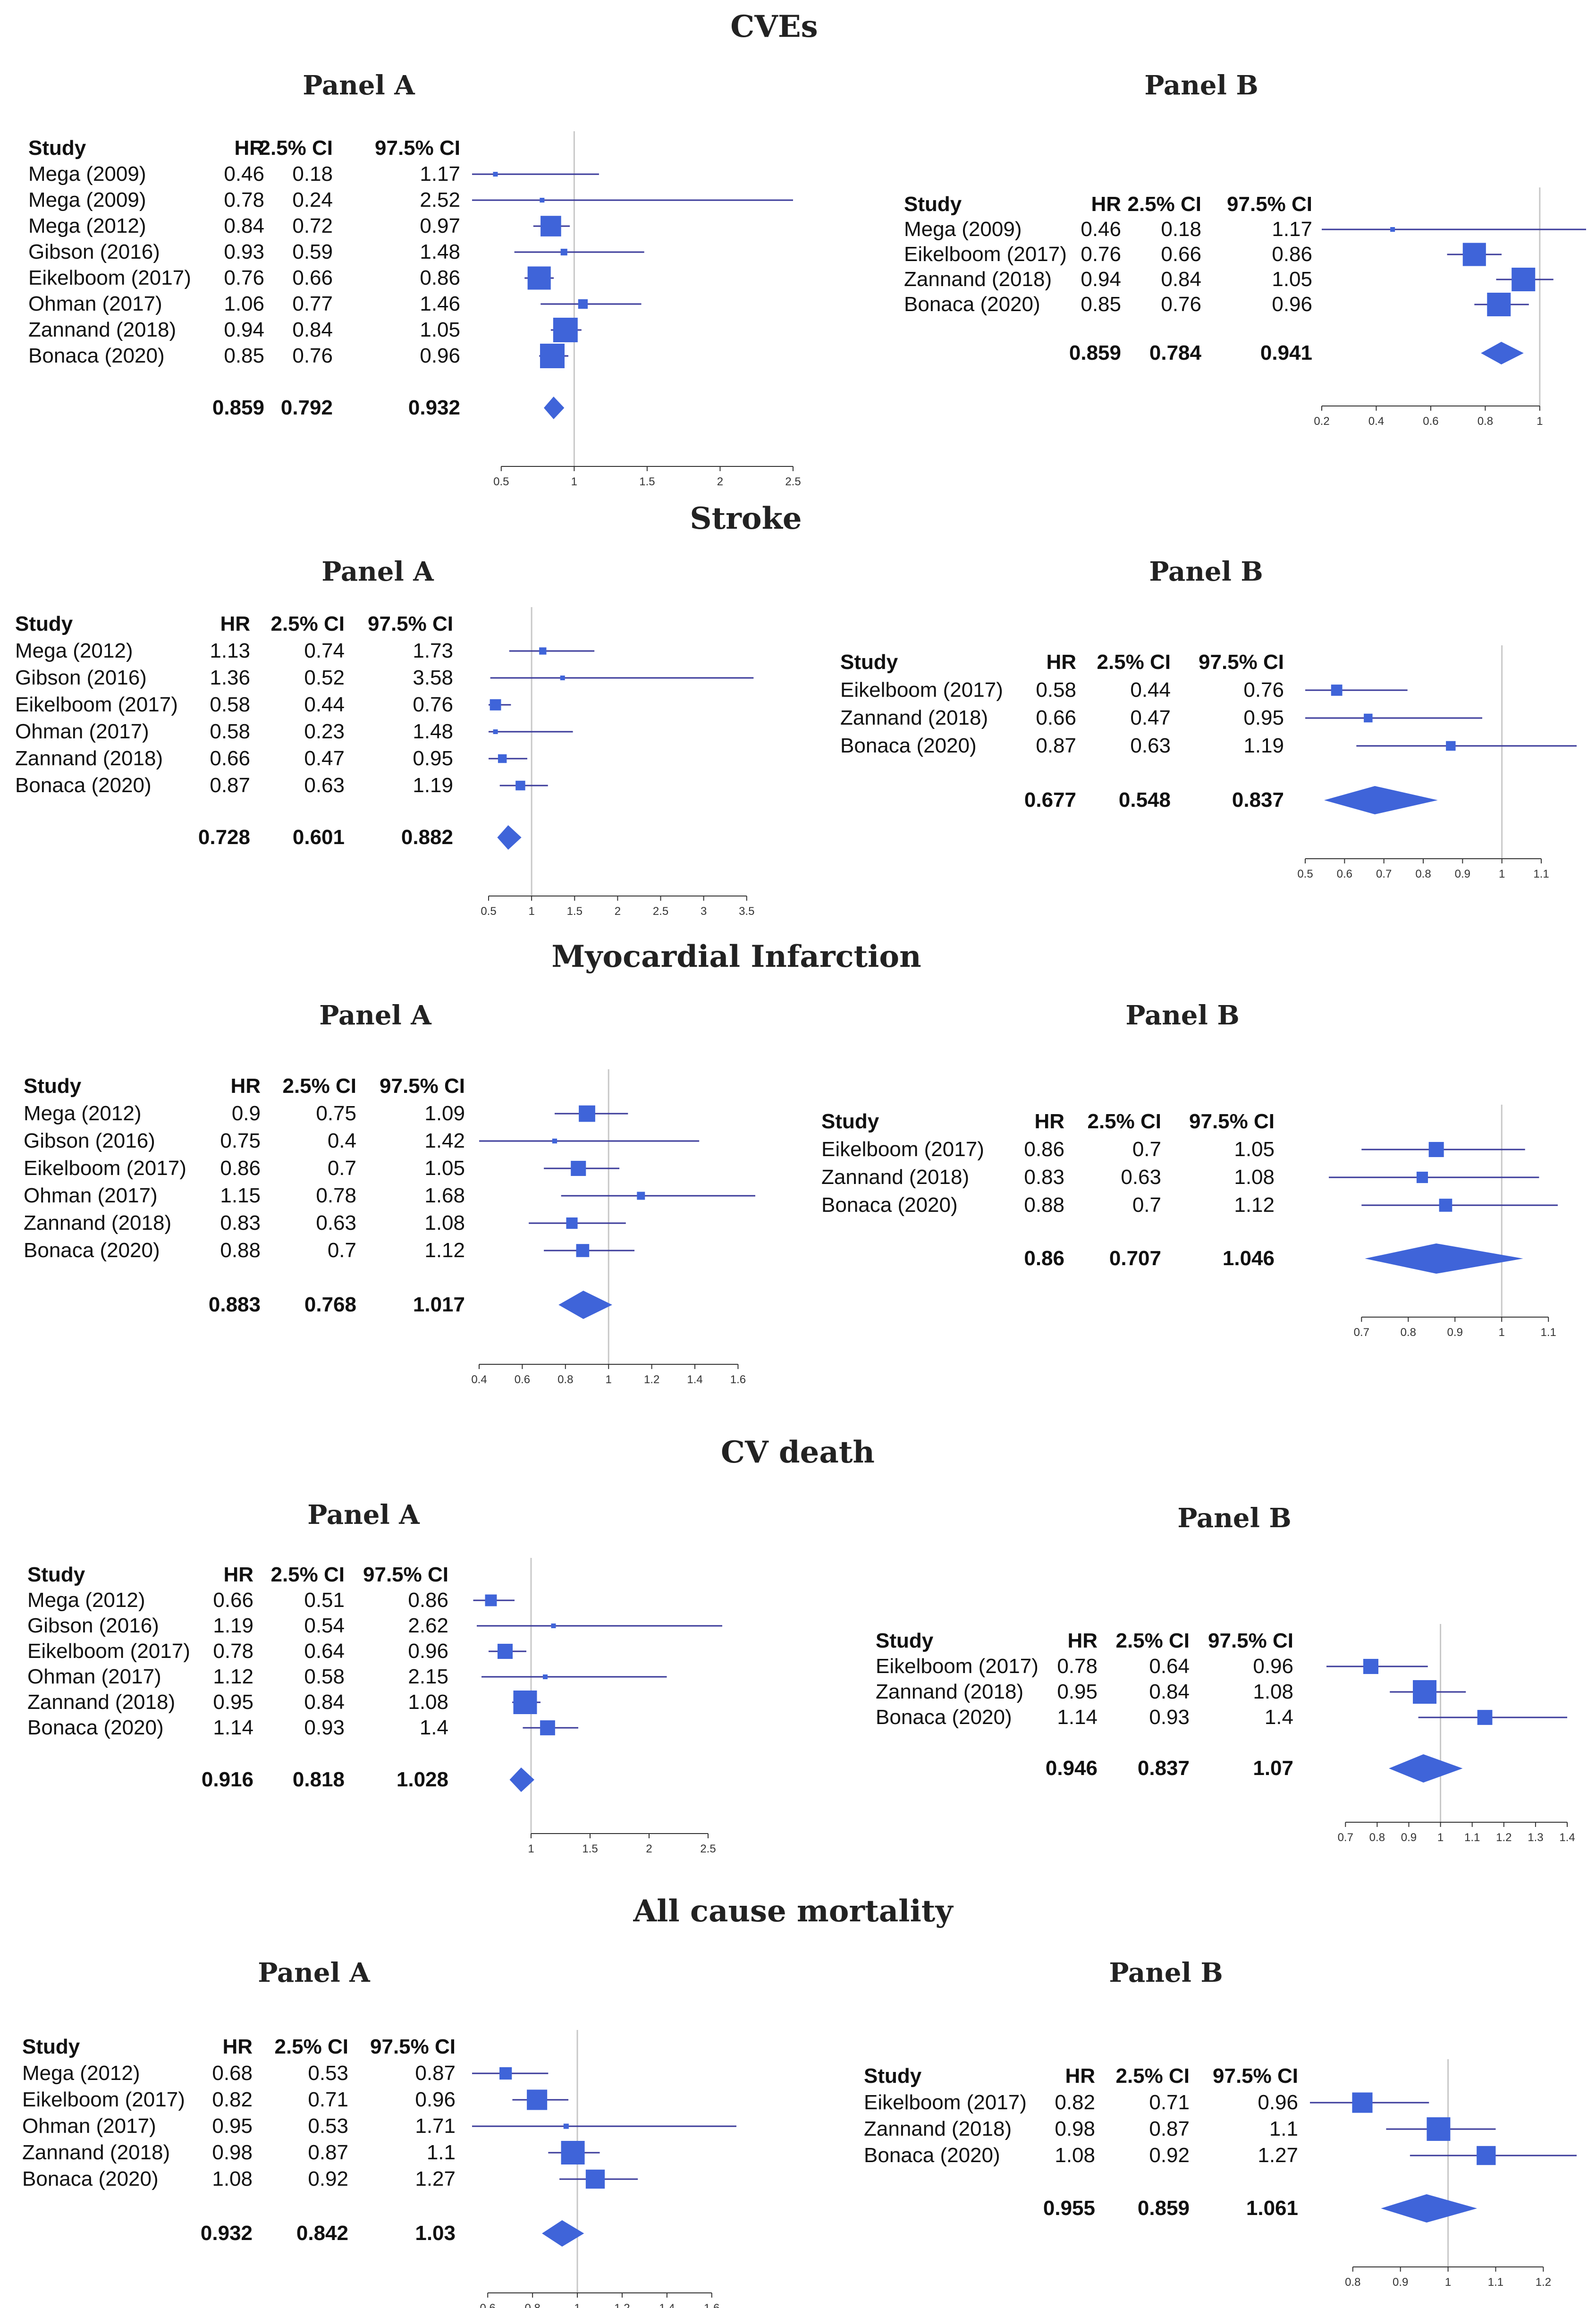 The image size is (1596, 2308). I want to click on x-tick-label: 0.8, so click(1377, 1837).